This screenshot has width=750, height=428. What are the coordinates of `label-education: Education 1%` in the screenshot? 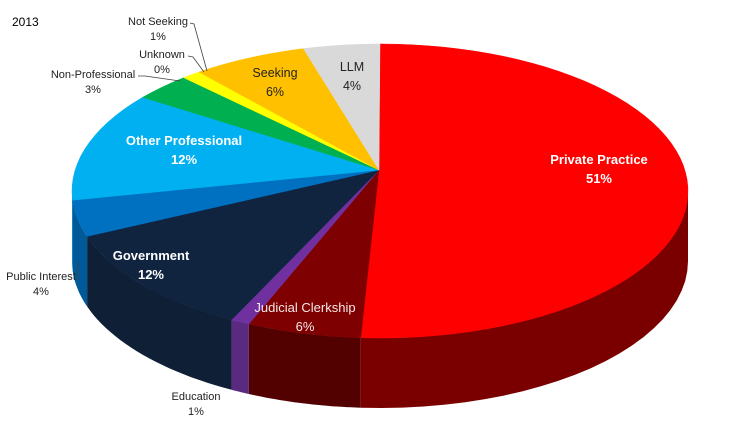 It's located at (196, 405).